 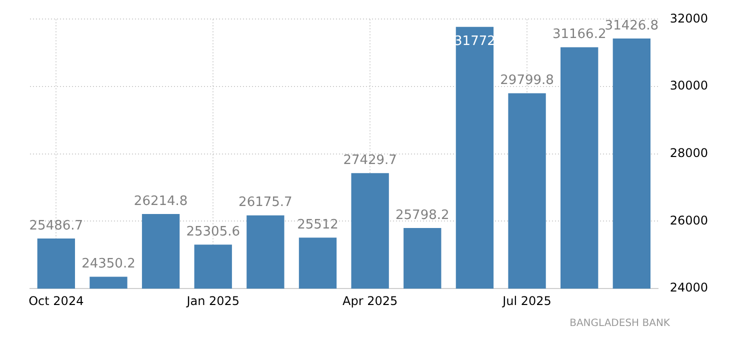 I want to click on data-label: 31426.8, so click(x=631, y=26).